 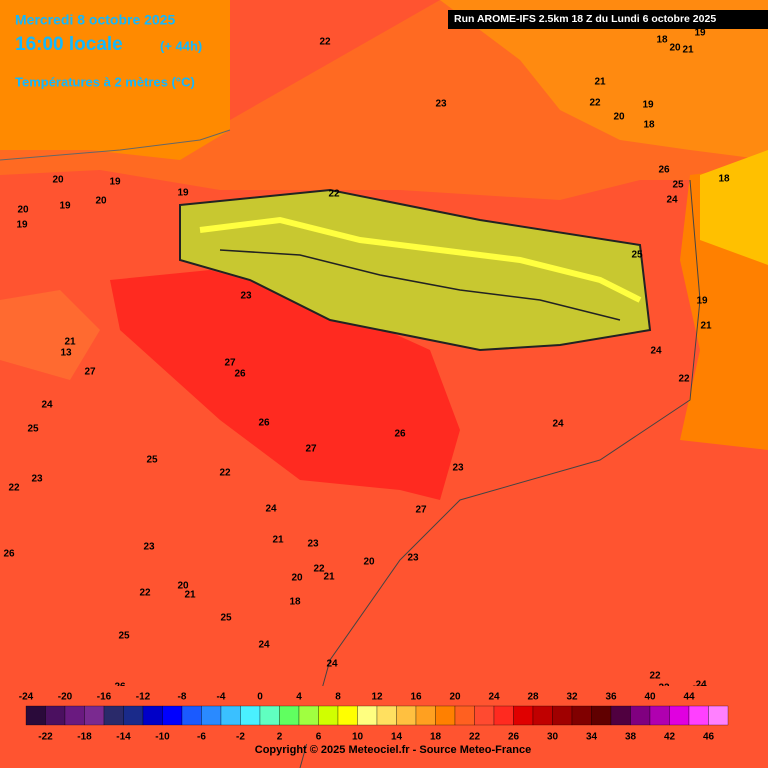 I want to click on contour-label: 27, so click(x=421, y=510).